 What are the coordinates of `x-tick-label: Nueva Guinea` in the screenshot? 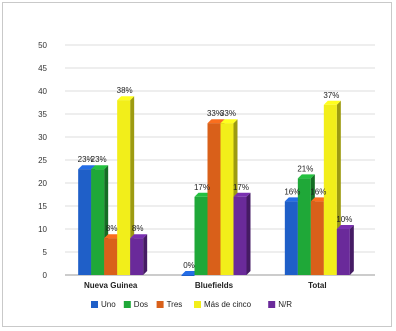 It's located at (111, 285).